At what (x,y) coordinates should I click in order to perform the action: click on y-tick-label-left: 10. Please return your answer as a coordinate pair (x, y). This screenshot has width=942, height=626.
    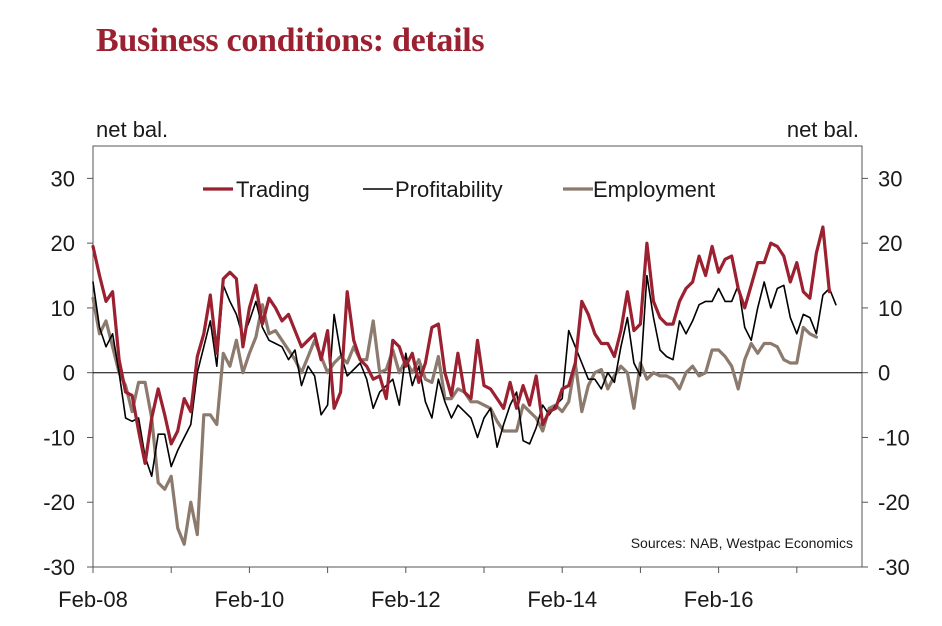
    Looking at the image, I should click on (63, 308).